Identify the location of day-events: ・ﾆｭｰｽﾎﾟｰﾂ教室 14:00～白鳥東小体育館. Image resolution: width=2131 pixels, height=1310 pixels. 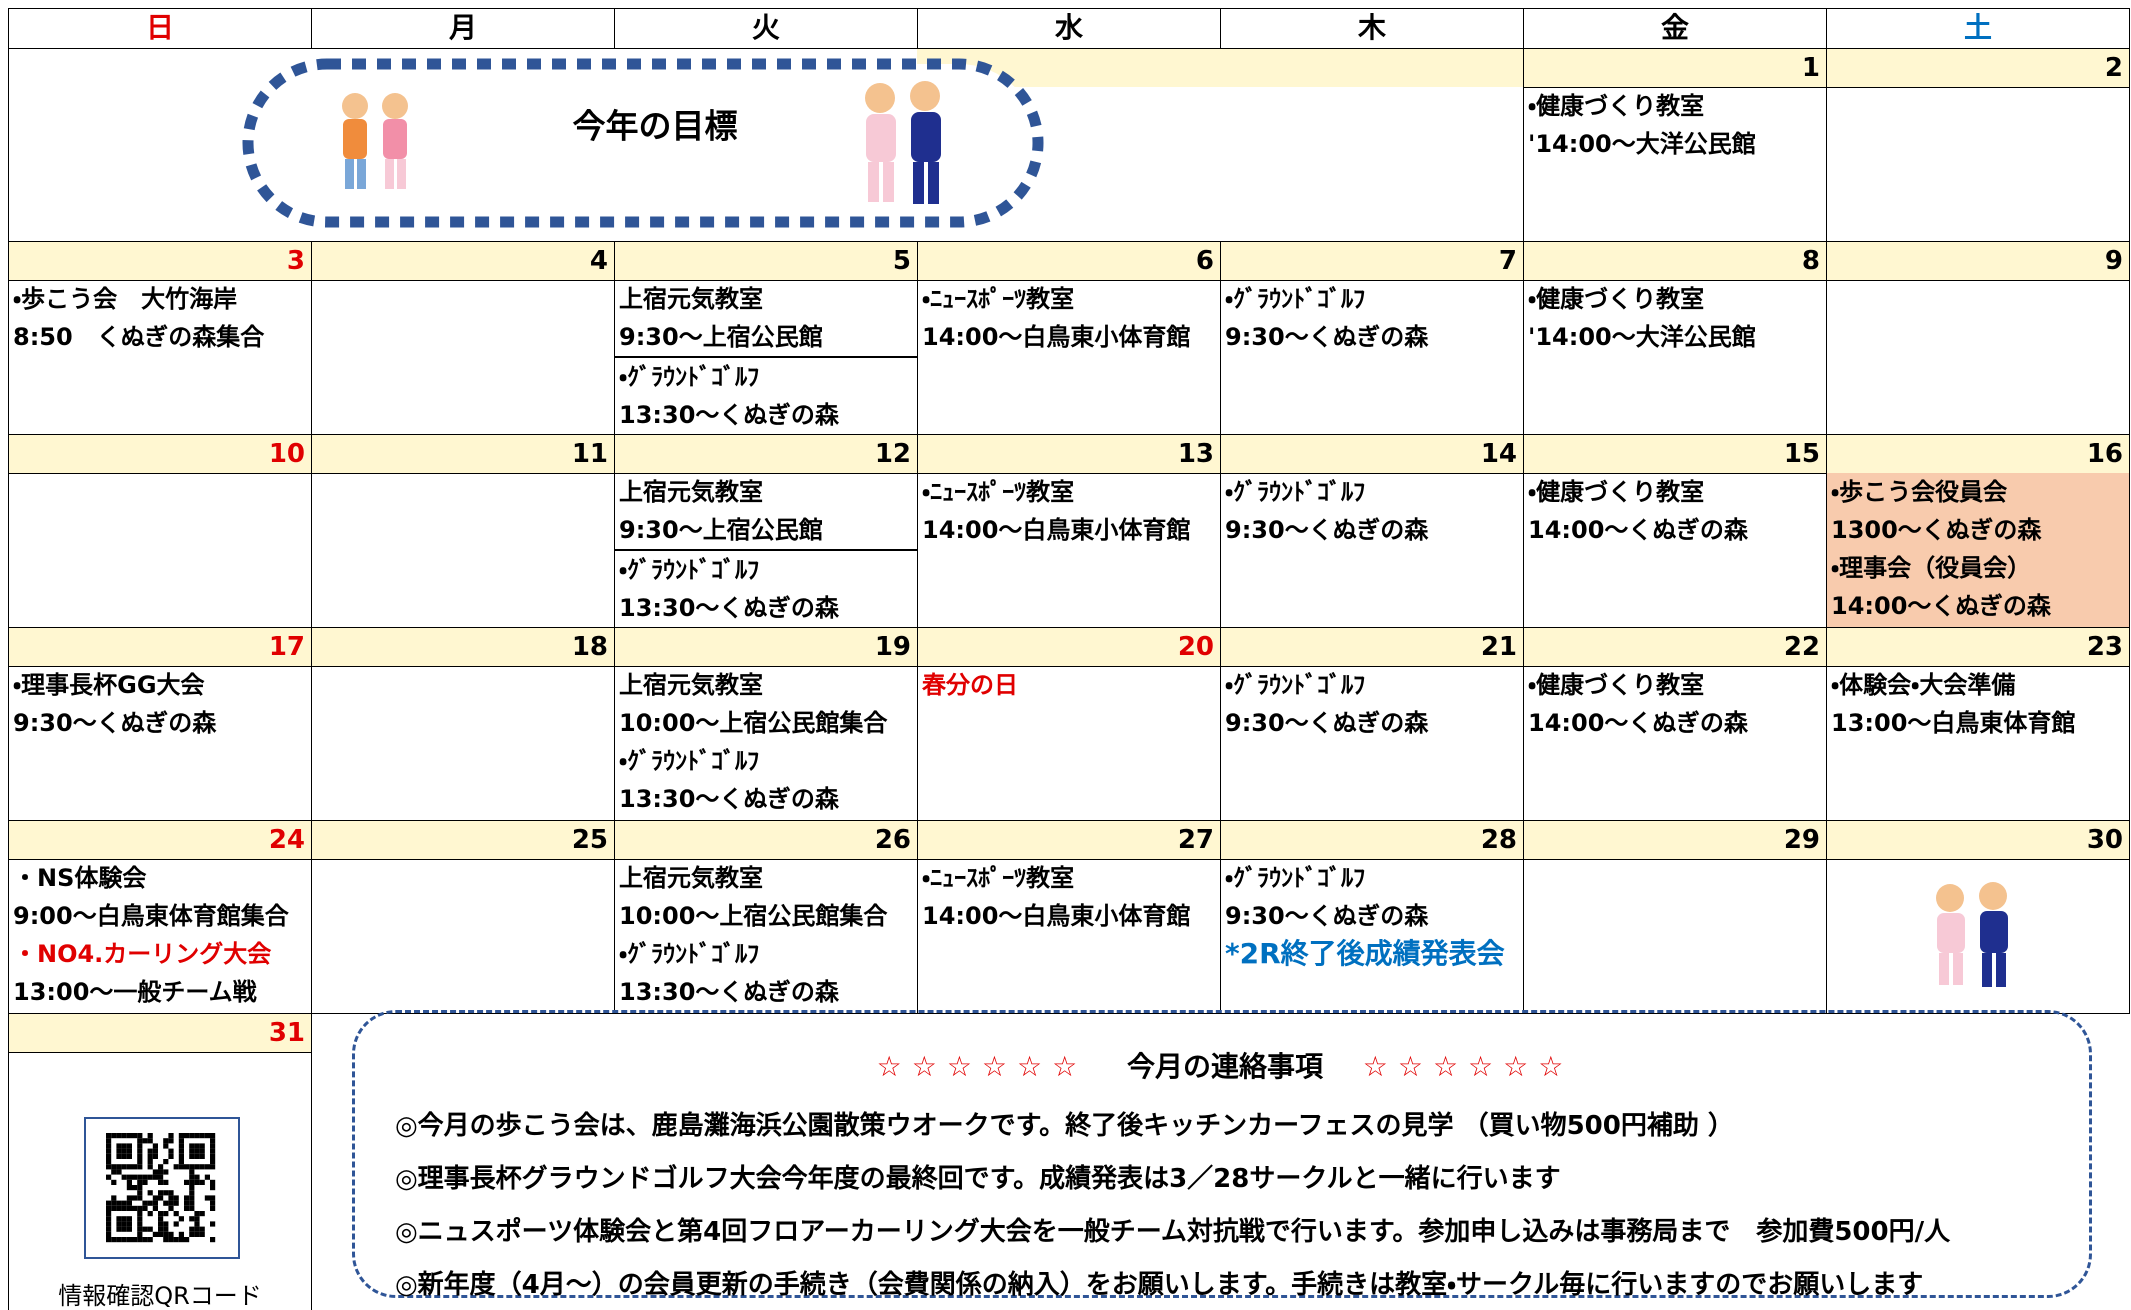
(1069, 550).